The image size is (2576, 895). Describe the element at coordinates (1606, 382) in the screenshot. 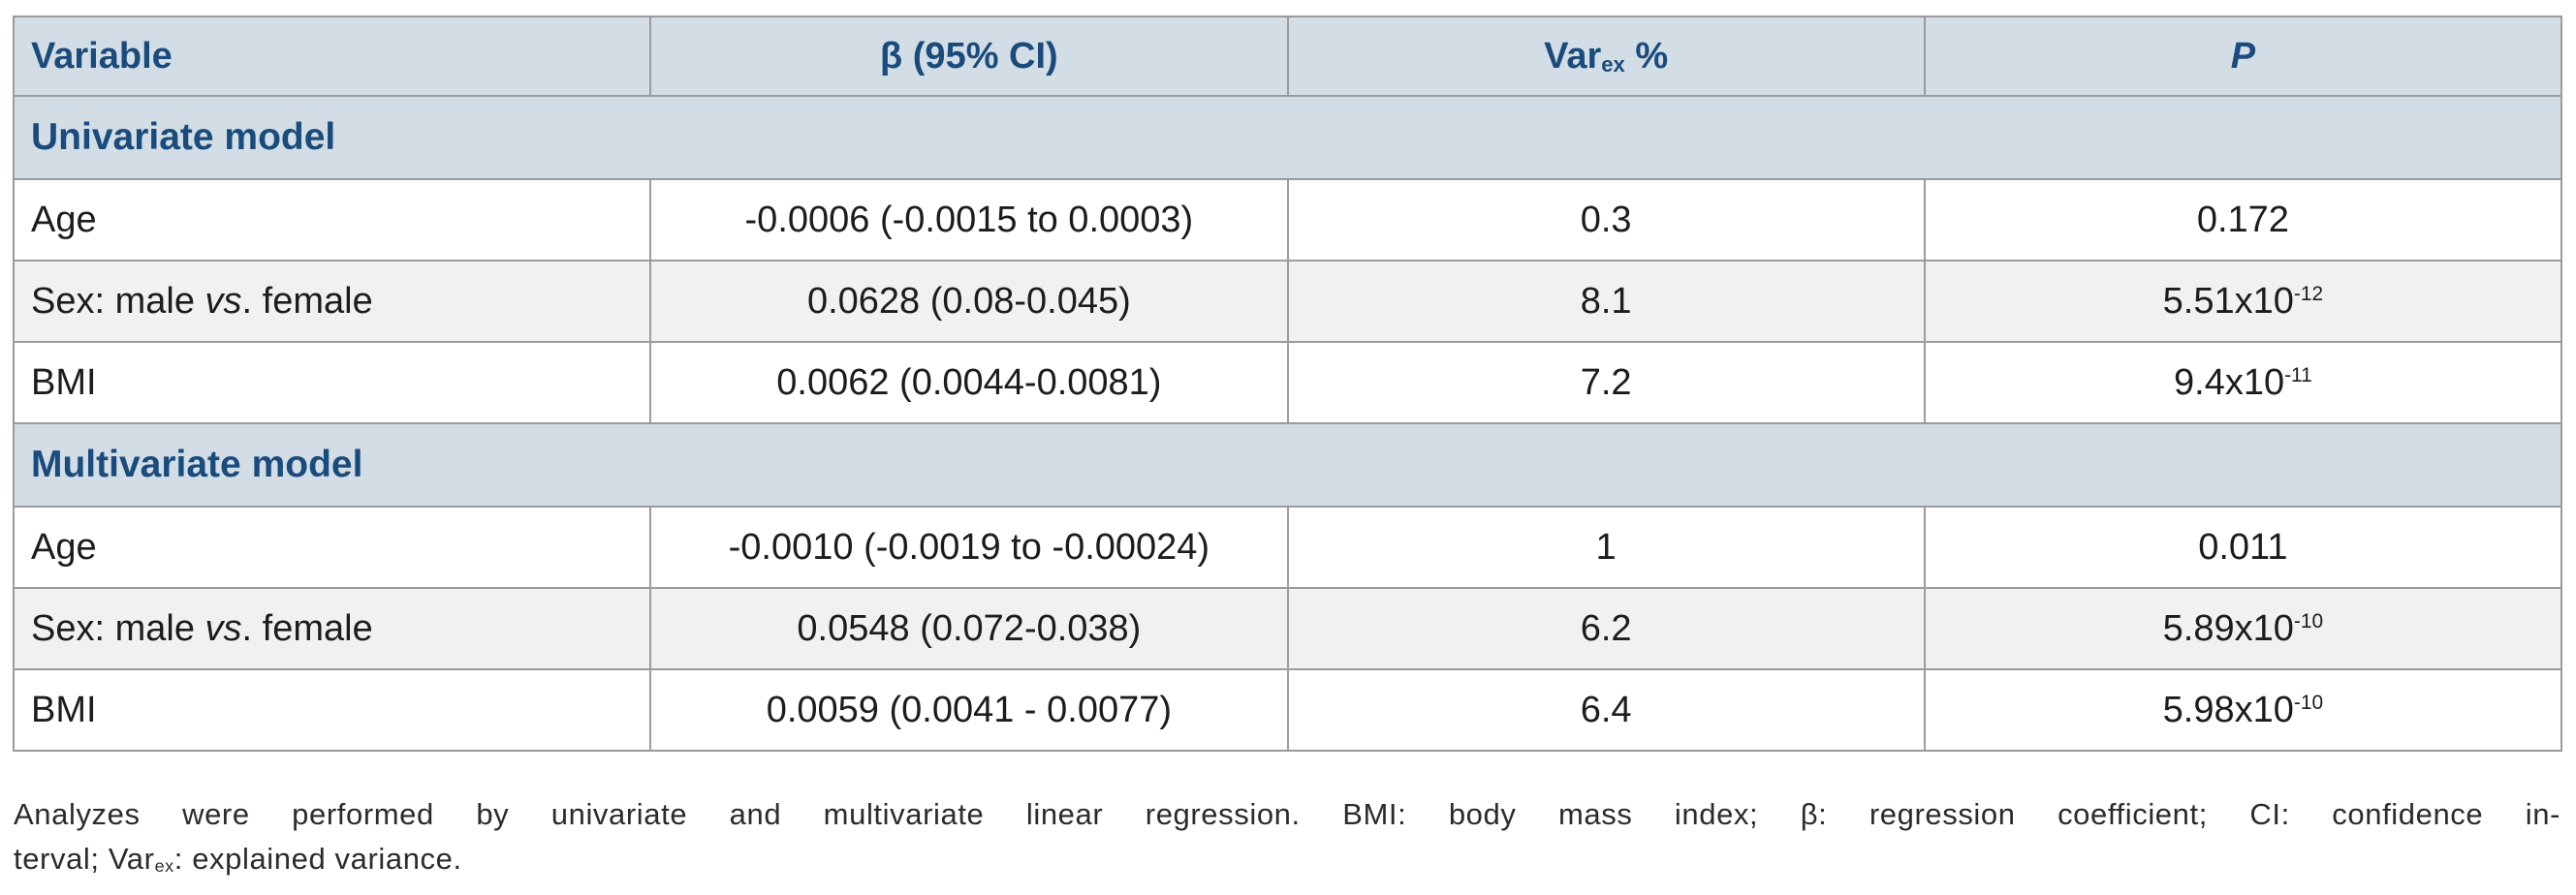

I see `cell-varex: 7.2` at that location.